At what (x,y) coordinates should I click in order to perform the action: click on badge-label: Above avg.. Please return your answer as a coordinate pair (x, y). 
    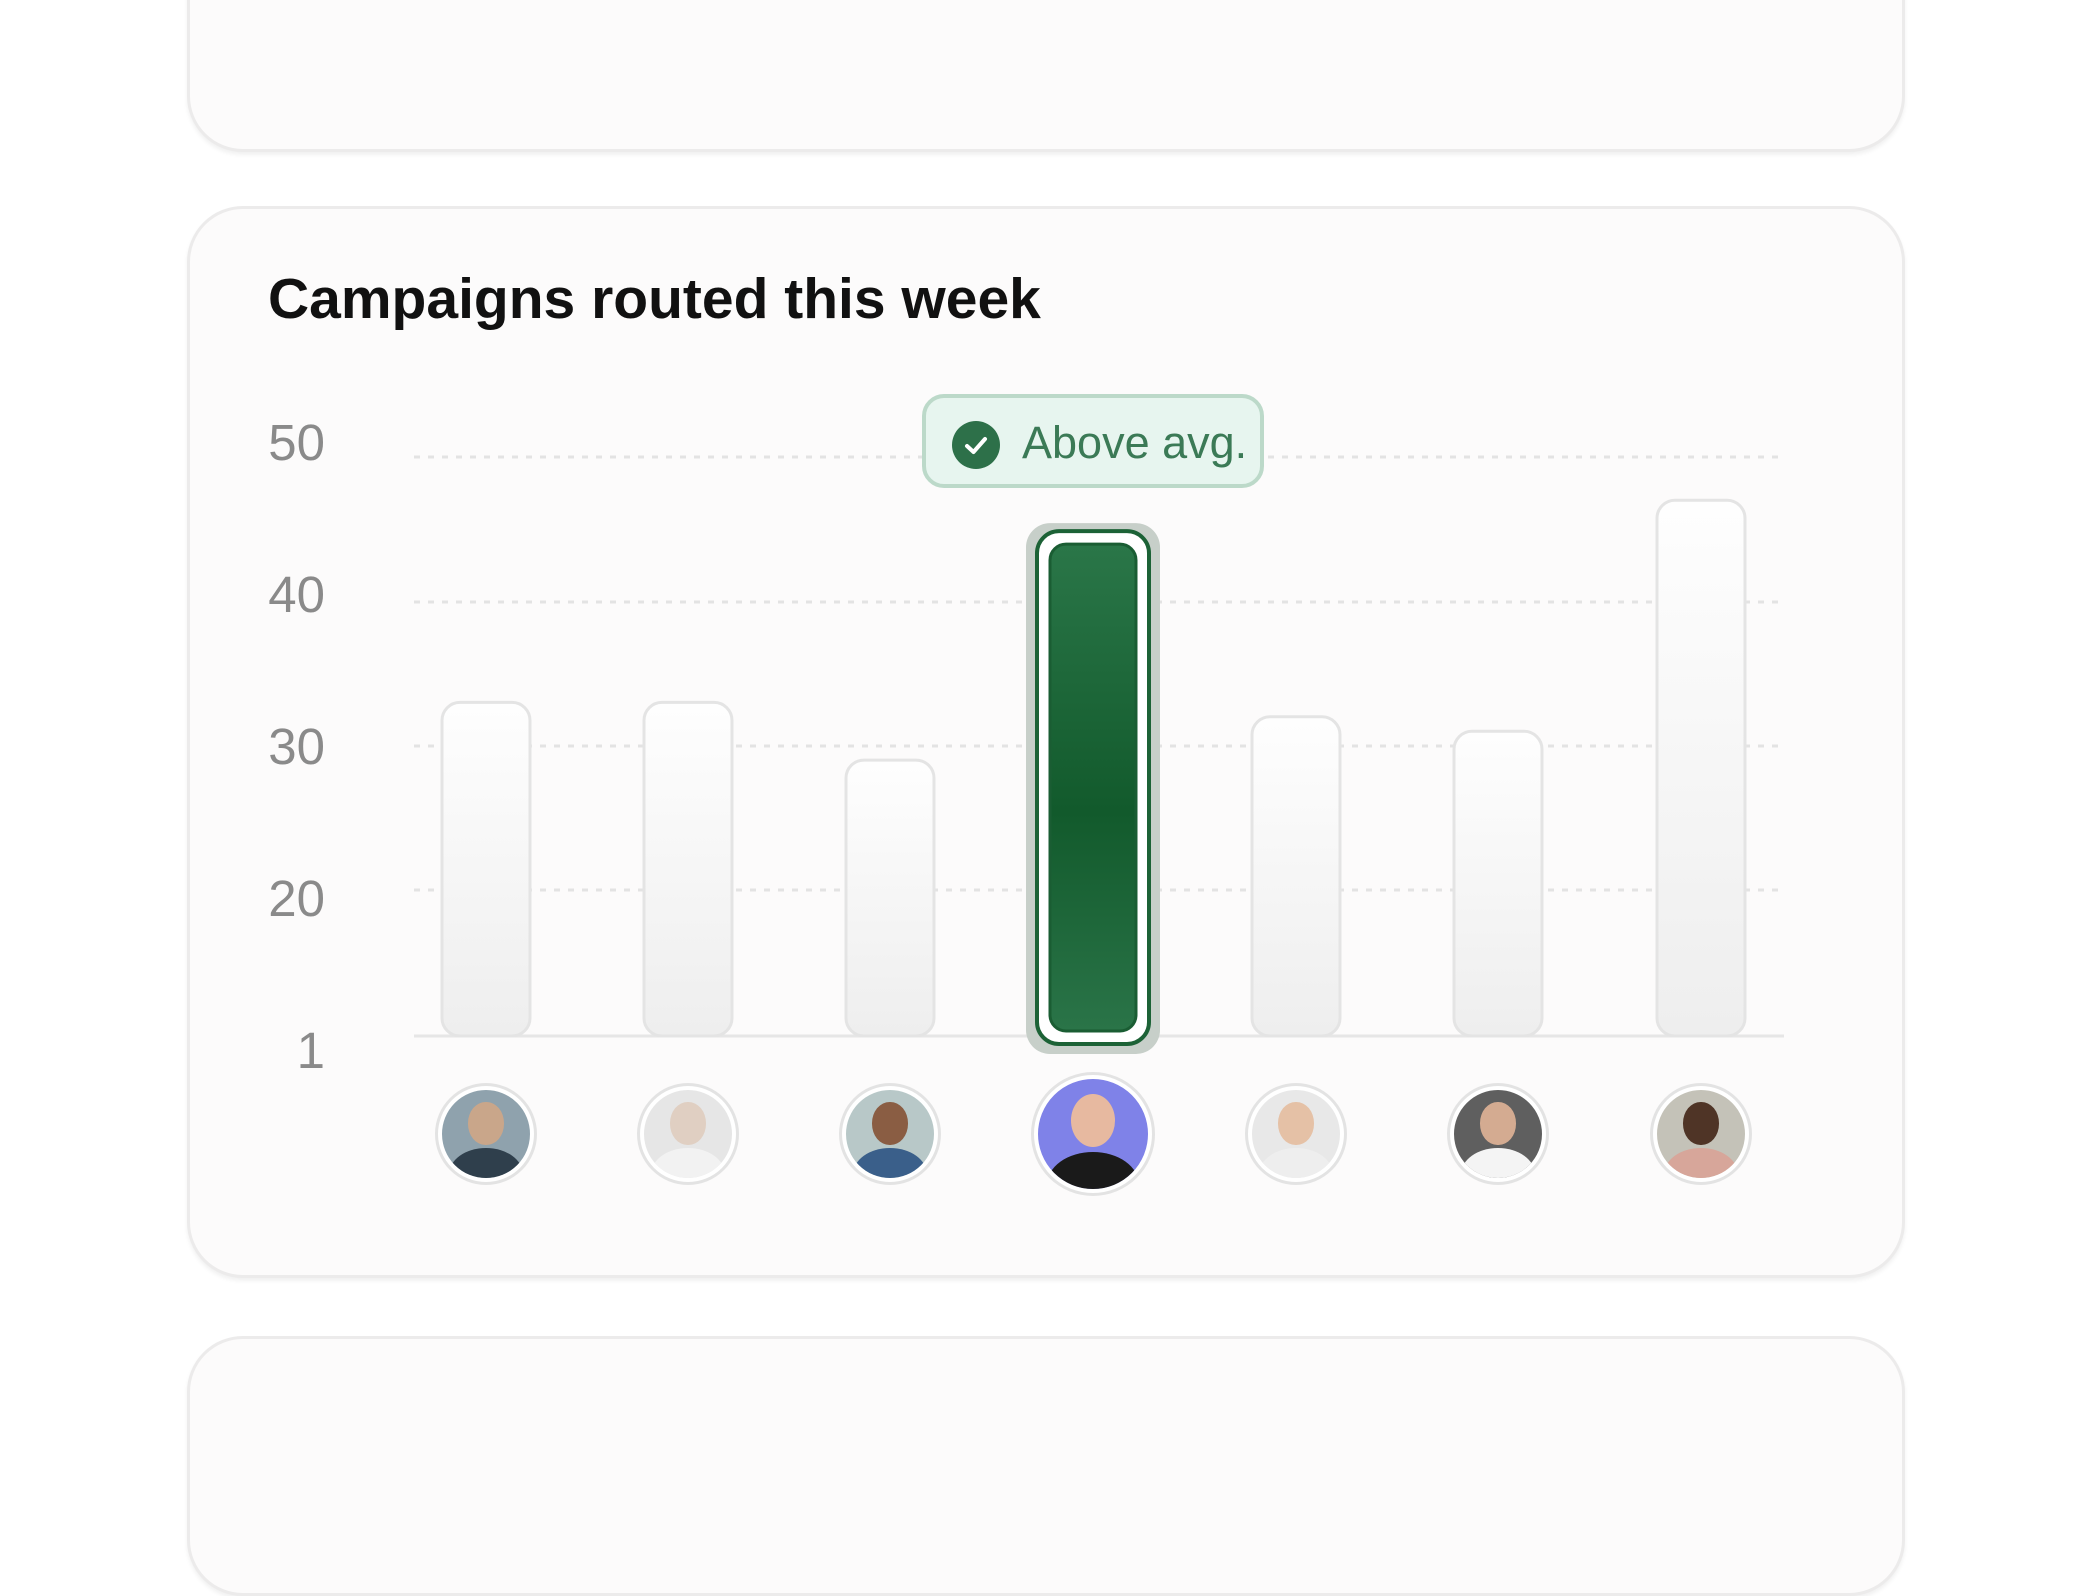
    Looking at the image, I should click on (1135, 442).